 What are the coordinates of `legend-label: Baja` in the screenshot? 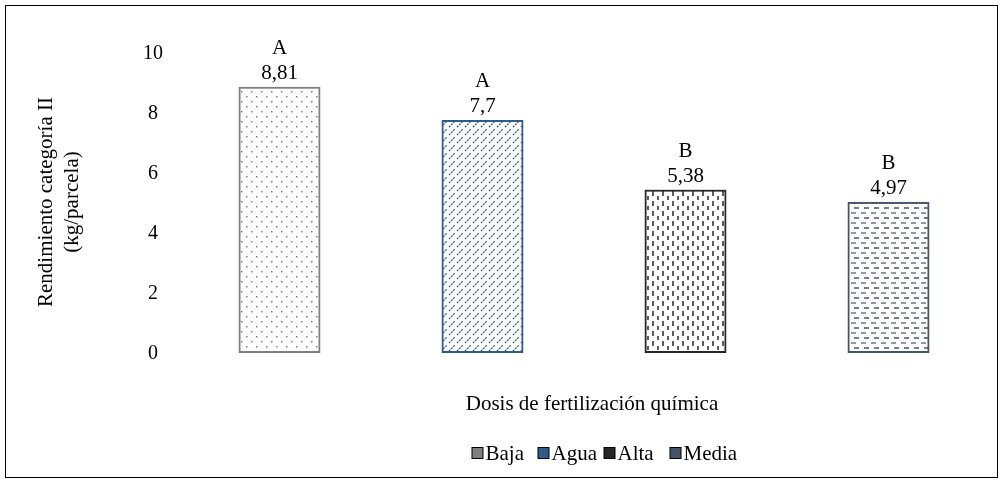 It's located at (505, 453).